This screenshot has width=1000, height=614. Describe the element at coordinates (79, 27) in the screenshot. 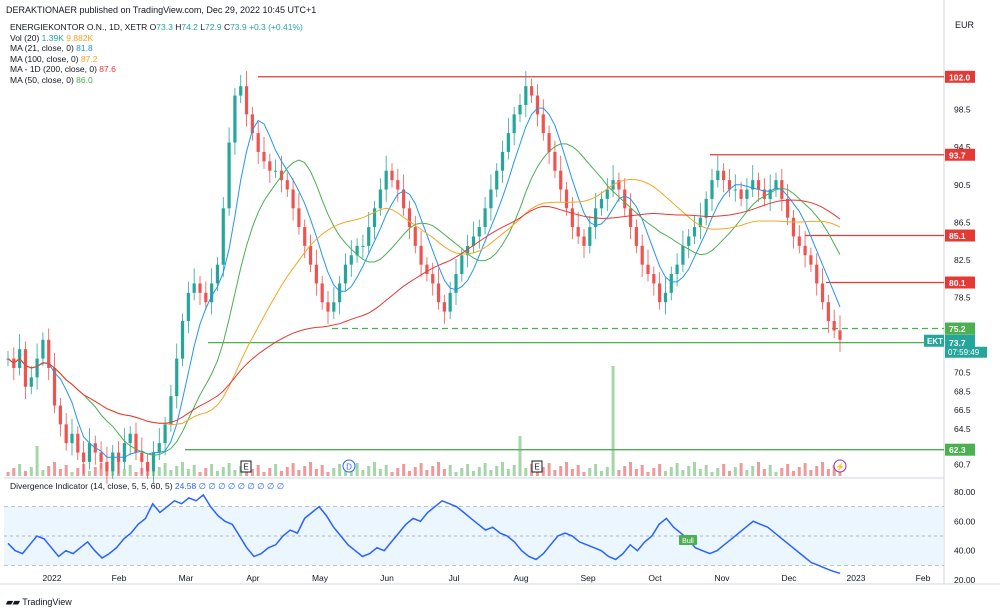

I see `symbol-name: ENERGIEKONTOR O.N., 1D, XETR` at that location.